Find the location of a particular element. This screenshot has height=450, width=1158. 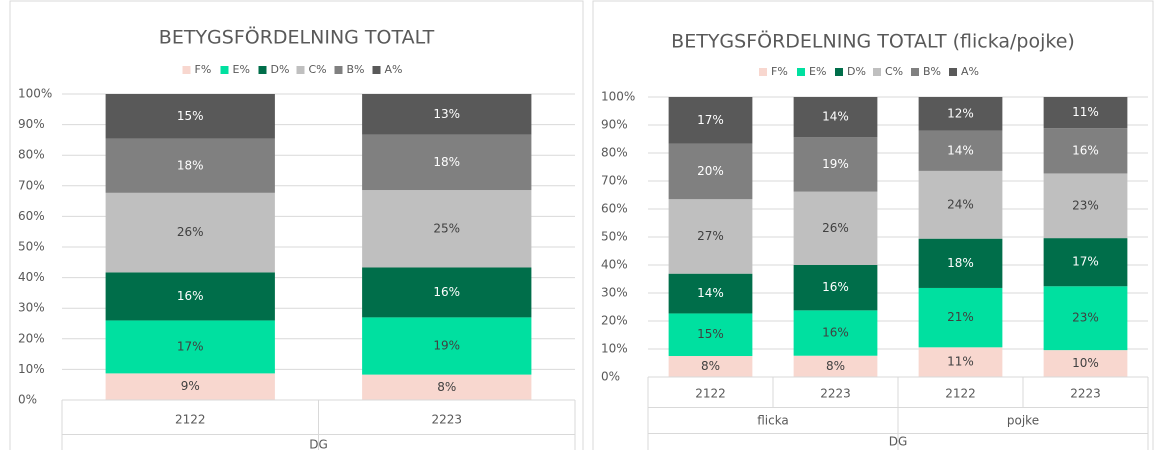

value-label: 11% is located at coordinates (1085, 112).